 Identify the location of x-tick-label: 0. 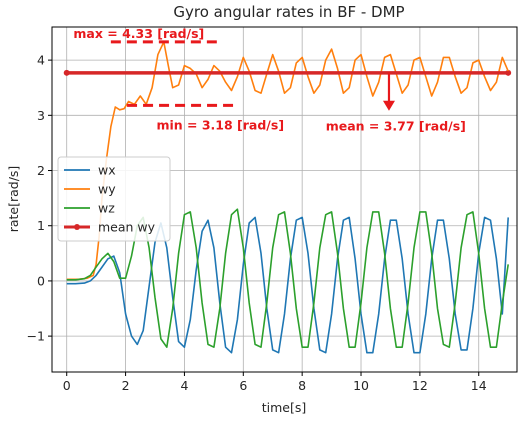
(67, 385).